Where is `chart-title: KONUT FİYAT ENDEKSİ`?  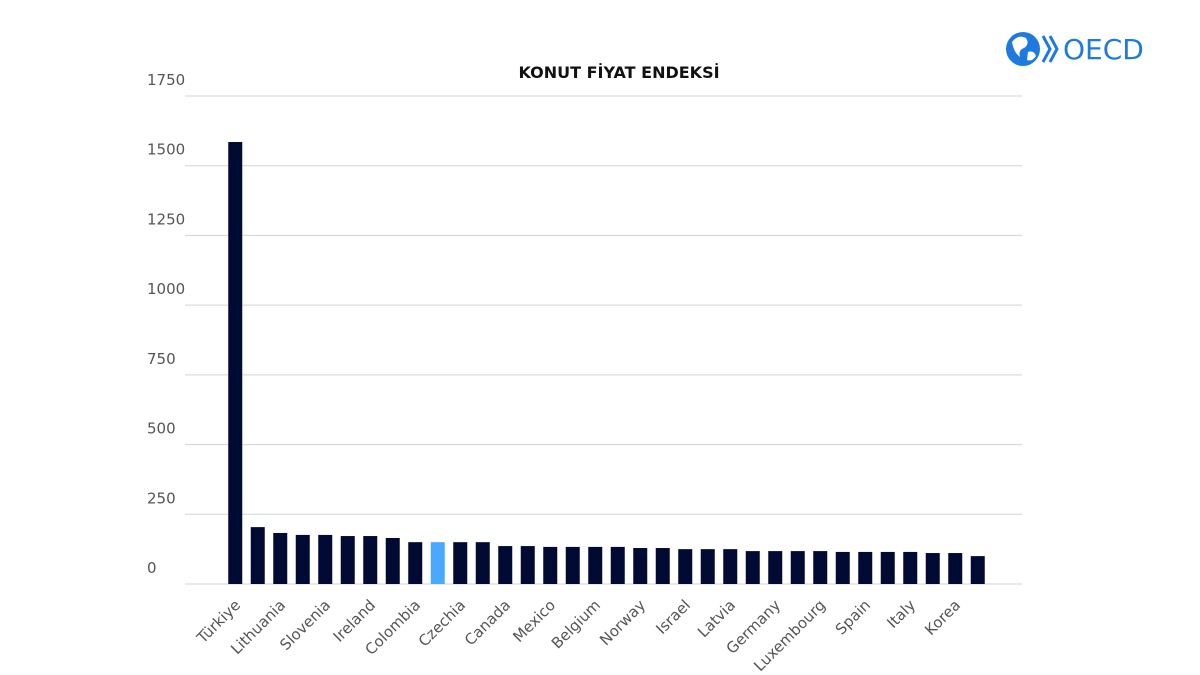 chart-title: KONUT FİYAT ENDEKSİ is located at coordinates (618, 72).